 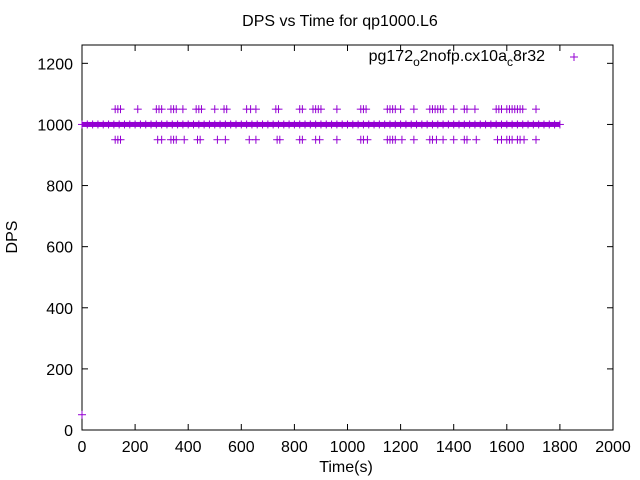 I want to click on y-tick-label: 1200, so click(x=55, y=64).